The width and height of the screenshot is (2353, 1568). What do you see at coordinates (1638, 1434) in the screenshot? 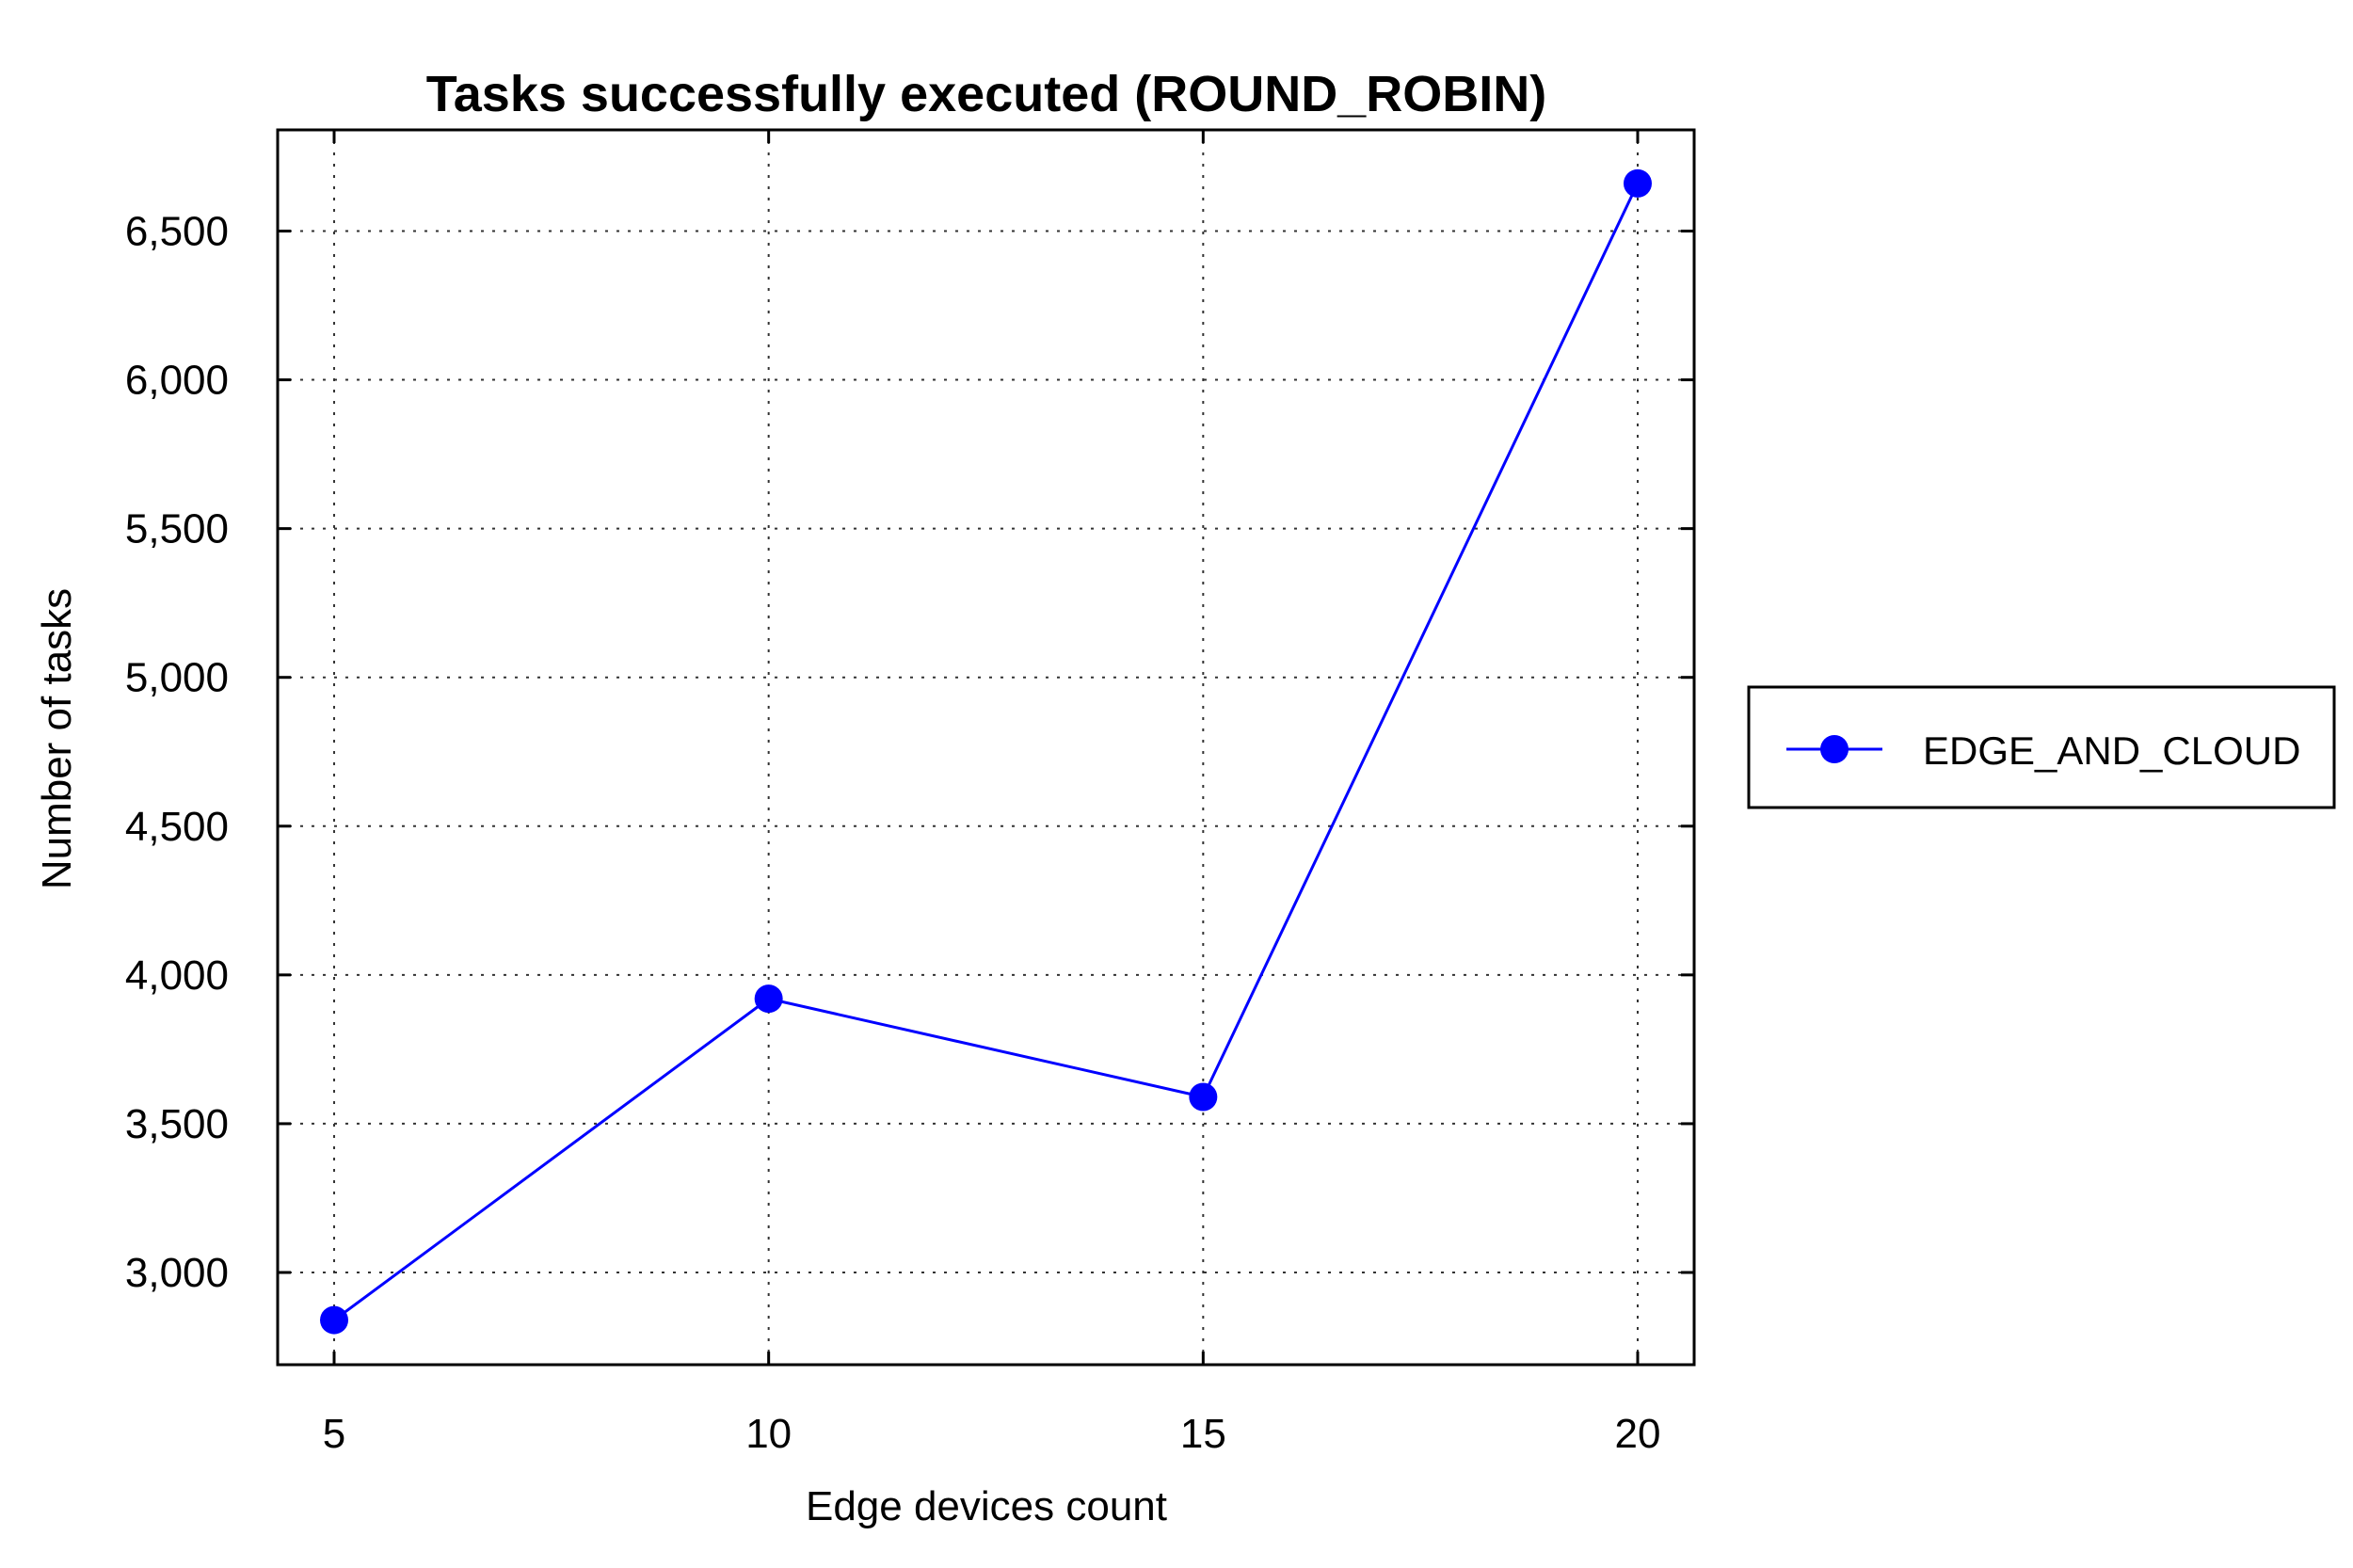
I see `x-tick-label: 20` at bounding box center [1638, 1434].